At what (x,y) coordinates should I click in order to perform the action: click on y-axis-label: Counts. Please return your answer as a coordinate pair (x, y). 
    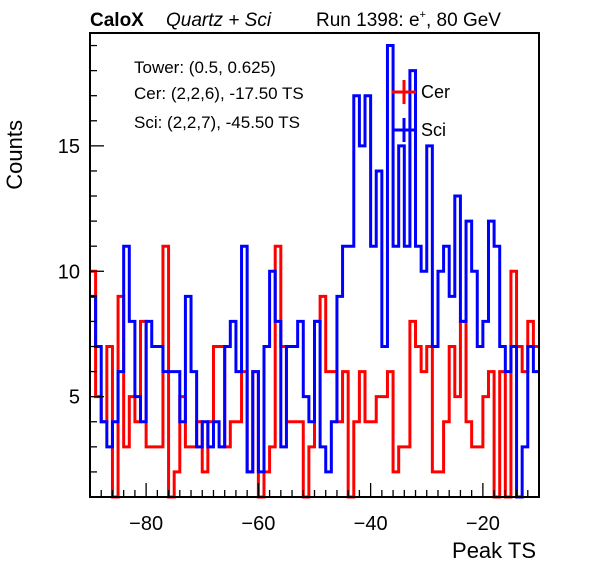
    Looking at the image, I should click on (14, 155).